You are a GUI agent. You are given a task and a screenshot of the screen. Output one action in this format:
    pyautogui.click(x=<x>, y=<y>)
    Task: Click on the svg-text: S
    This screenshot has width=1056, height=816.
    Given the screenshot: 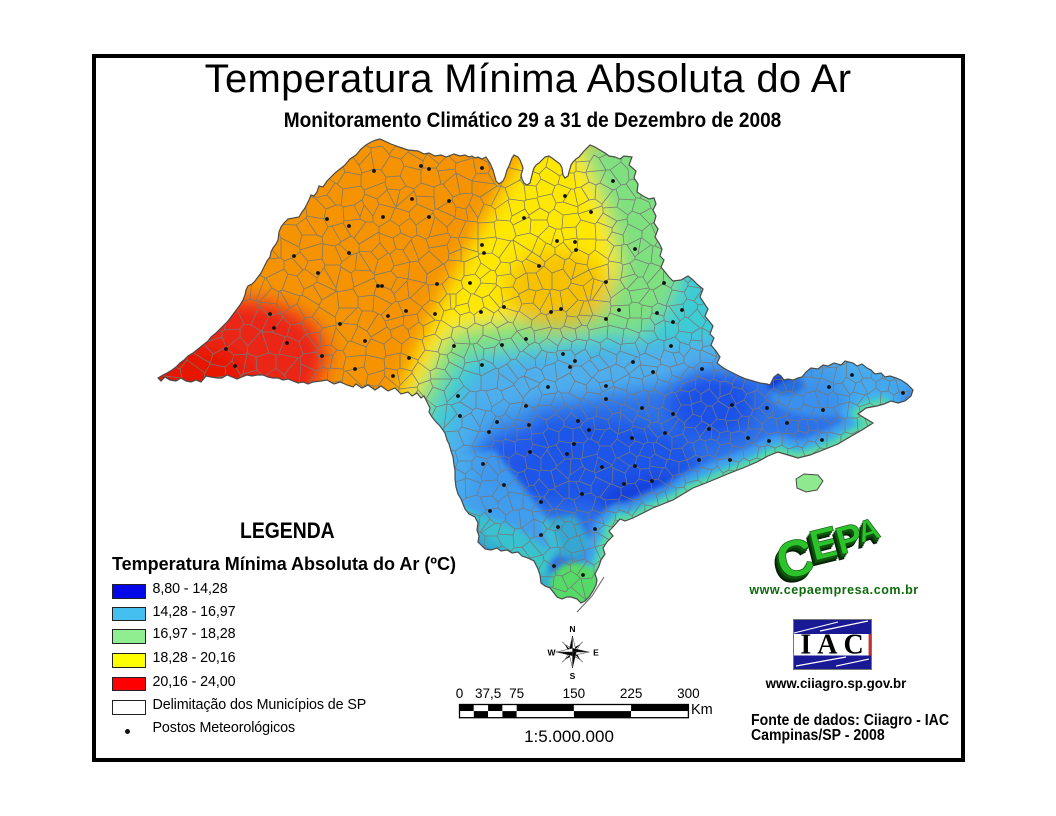 What is the action you would take?
    pyautogui.click(x=573, y=676)
    